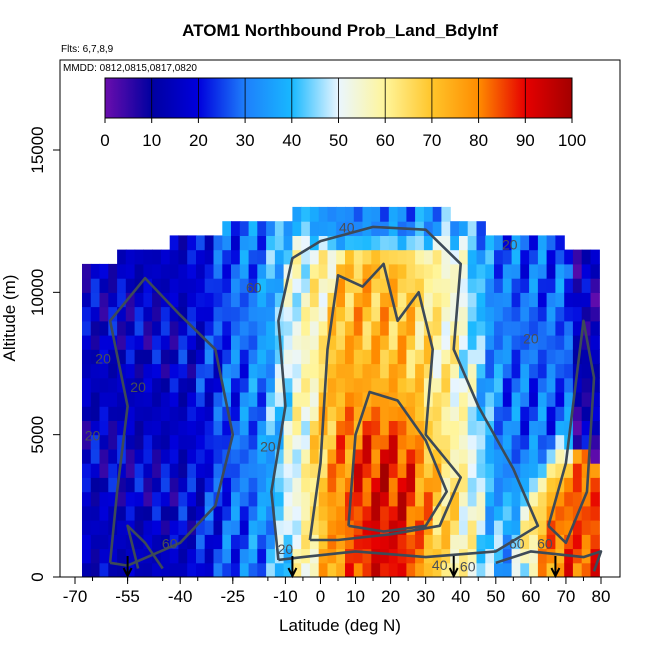  I want to click on colorbar-tick-label: 0, so click(104, 140).